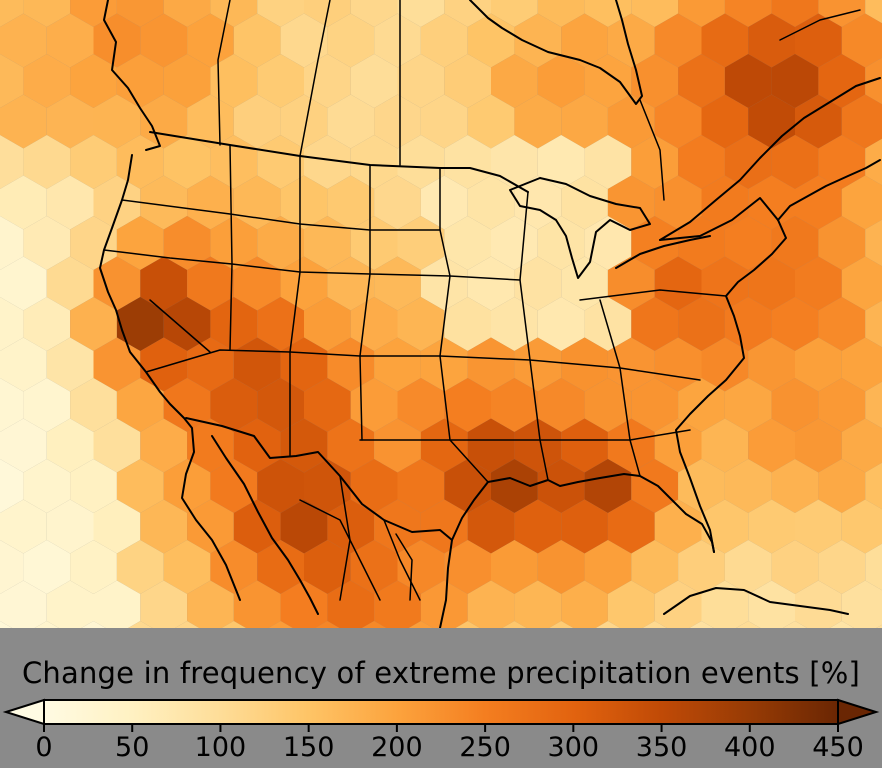  I want to click on colorbar-tick-label: 100, so click(220, 747).